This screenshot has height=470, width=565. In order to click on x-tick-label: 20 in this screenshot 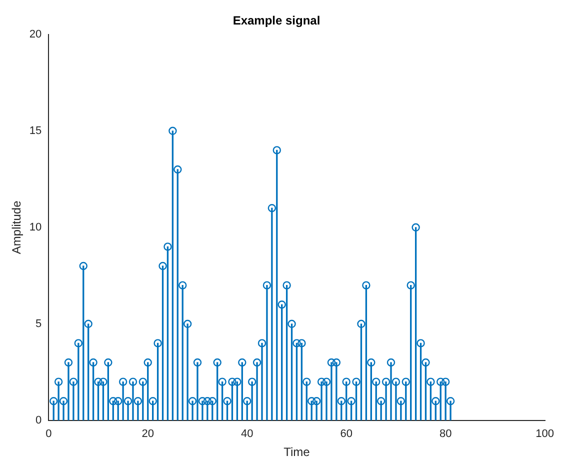, I will do `click(148, 434)`.